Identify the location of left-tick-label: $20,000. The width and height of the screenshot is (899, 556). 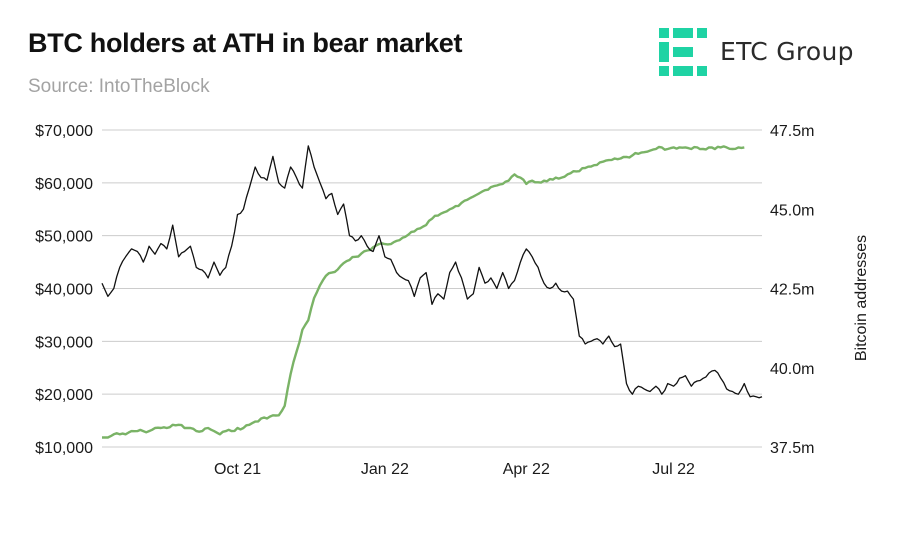
(64, 395).